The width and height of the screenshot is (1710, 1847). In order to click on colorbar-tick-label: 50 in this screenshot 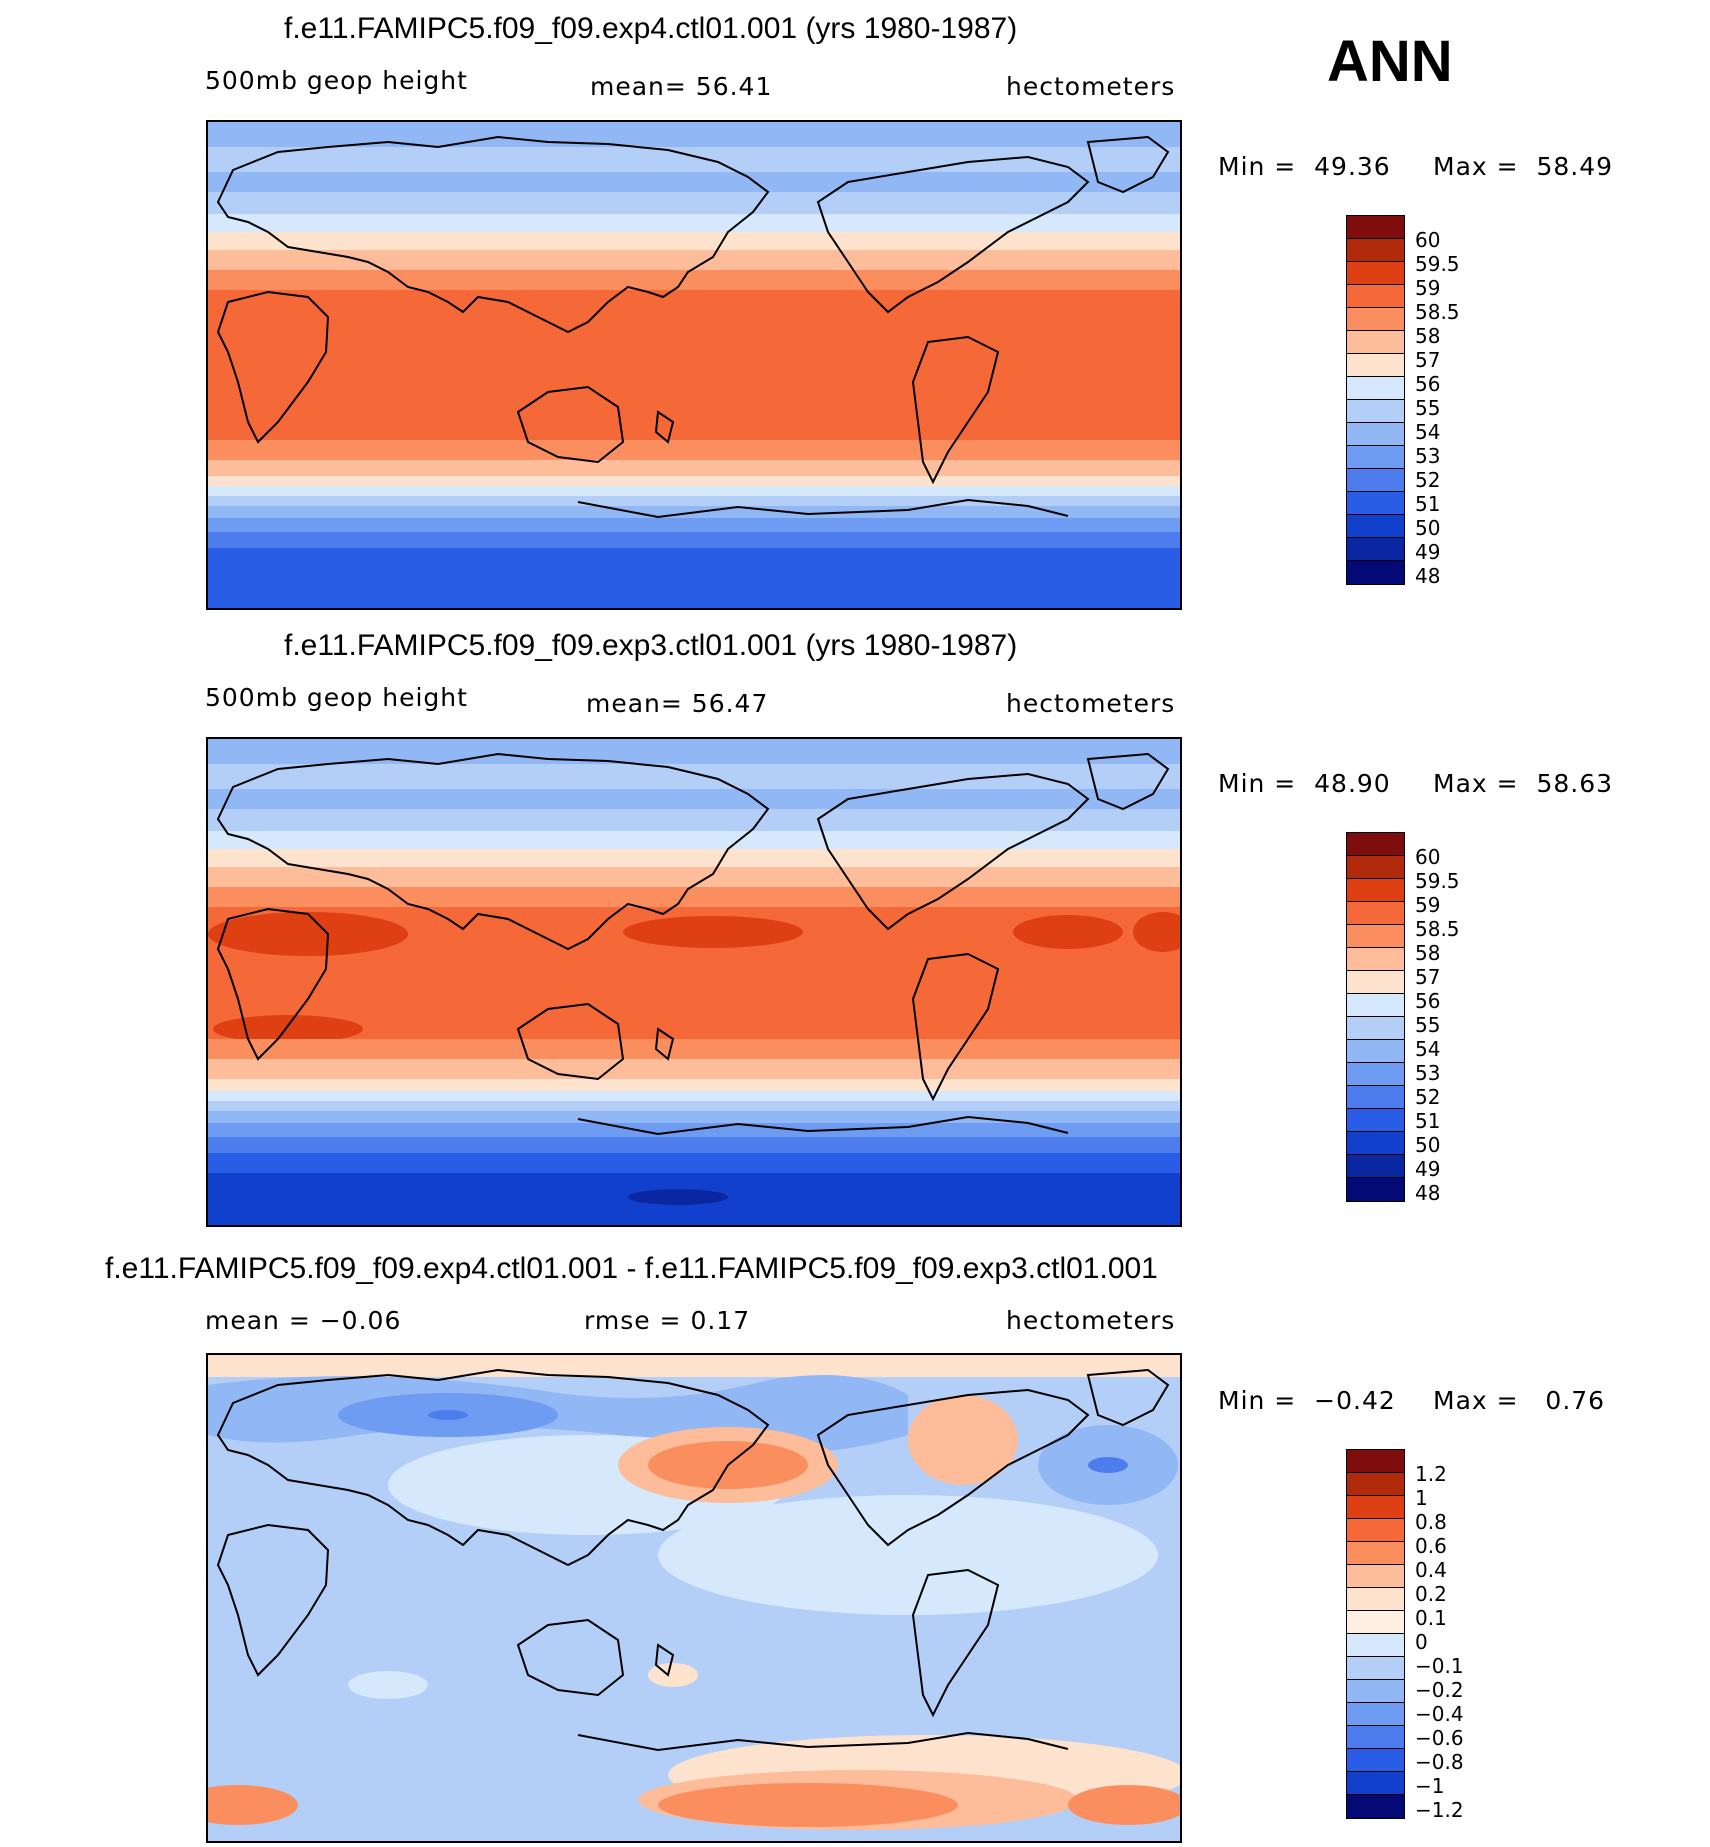, I will do `click(1428, 528)`.